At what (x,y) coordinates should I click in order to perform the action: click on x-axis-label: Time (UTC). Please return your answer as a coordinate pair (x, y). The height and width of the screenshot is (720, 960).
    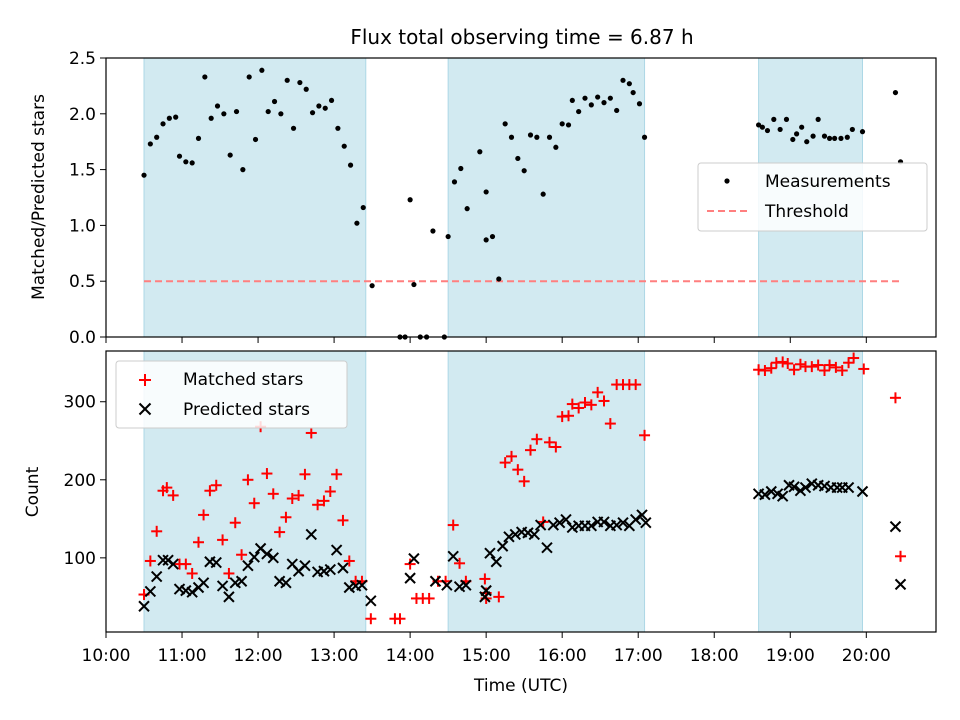
    Looking at the image, I should click on (520, 686).